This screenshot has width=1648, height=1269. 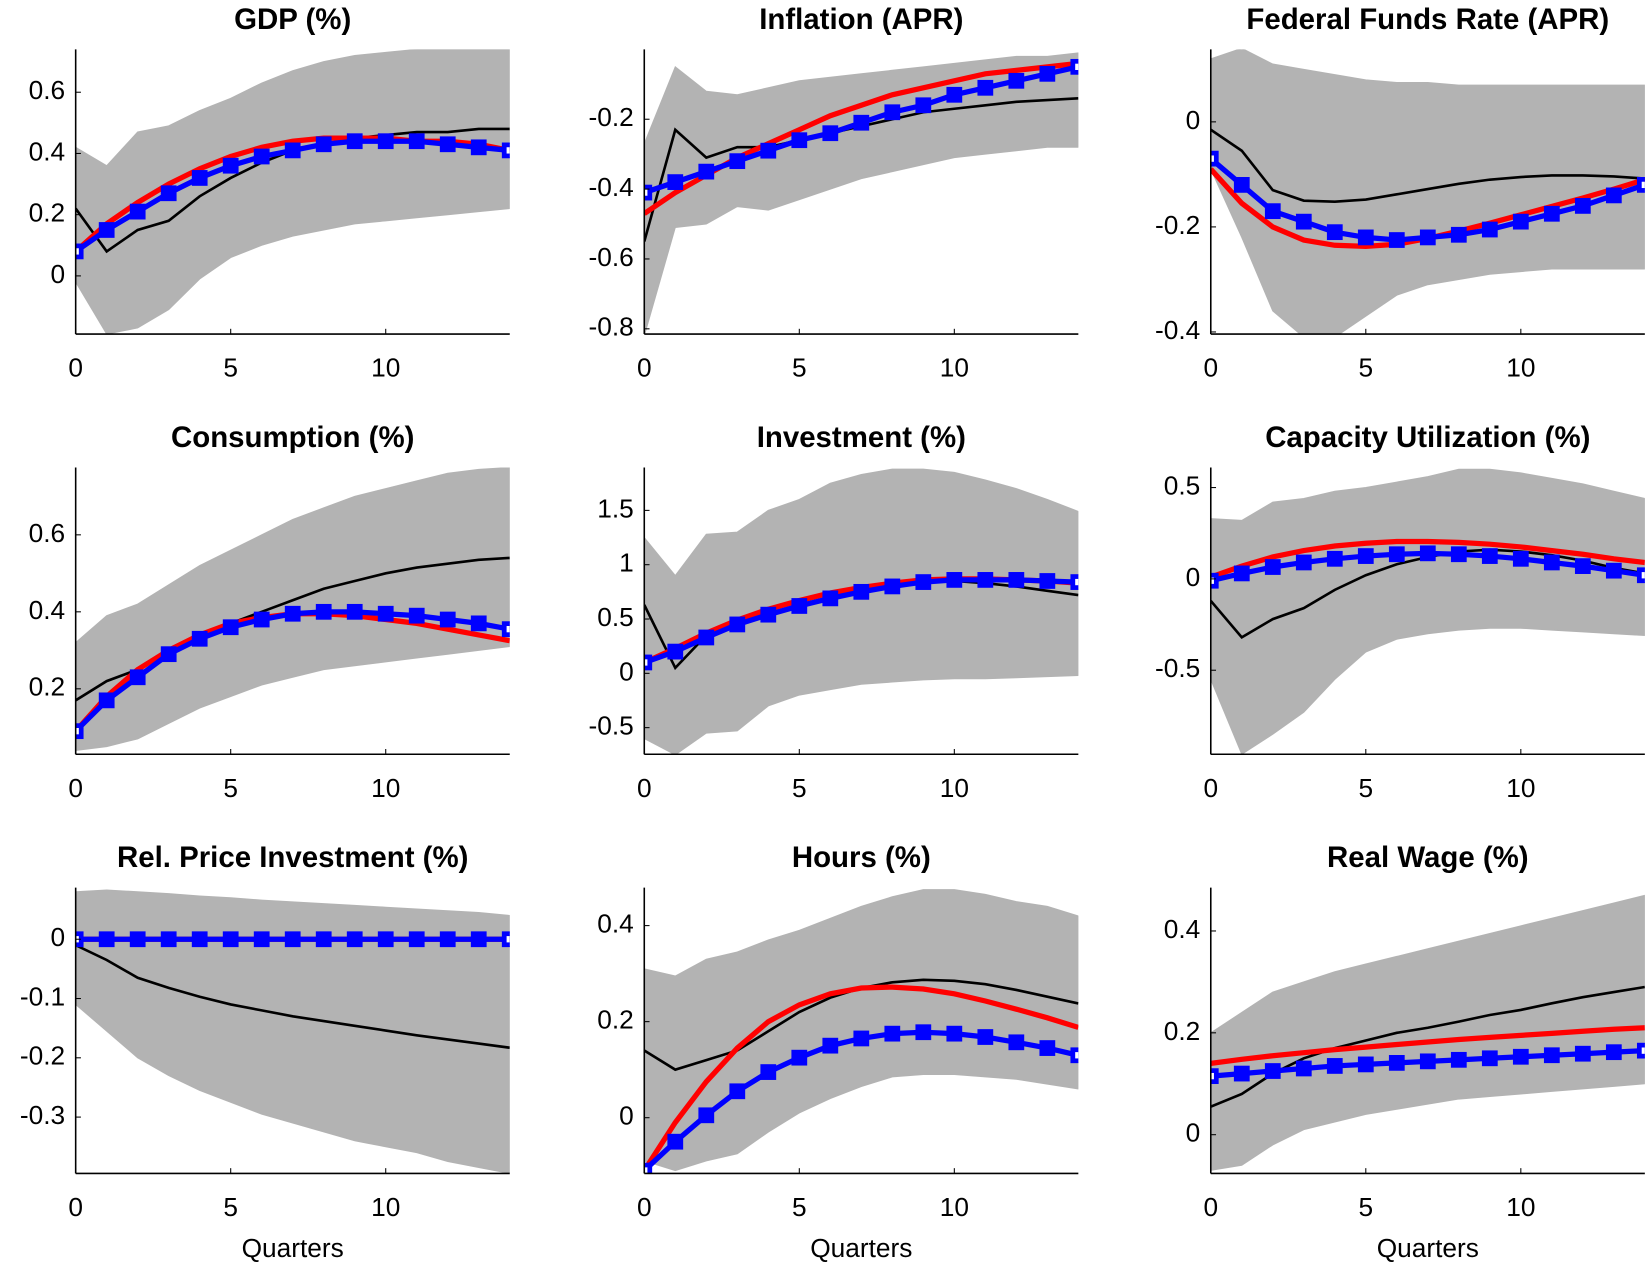 I want to click on panel: Capacity Utilization (%) -0.5 0 0.5 0 5 10, so click(x=1400, y=612).